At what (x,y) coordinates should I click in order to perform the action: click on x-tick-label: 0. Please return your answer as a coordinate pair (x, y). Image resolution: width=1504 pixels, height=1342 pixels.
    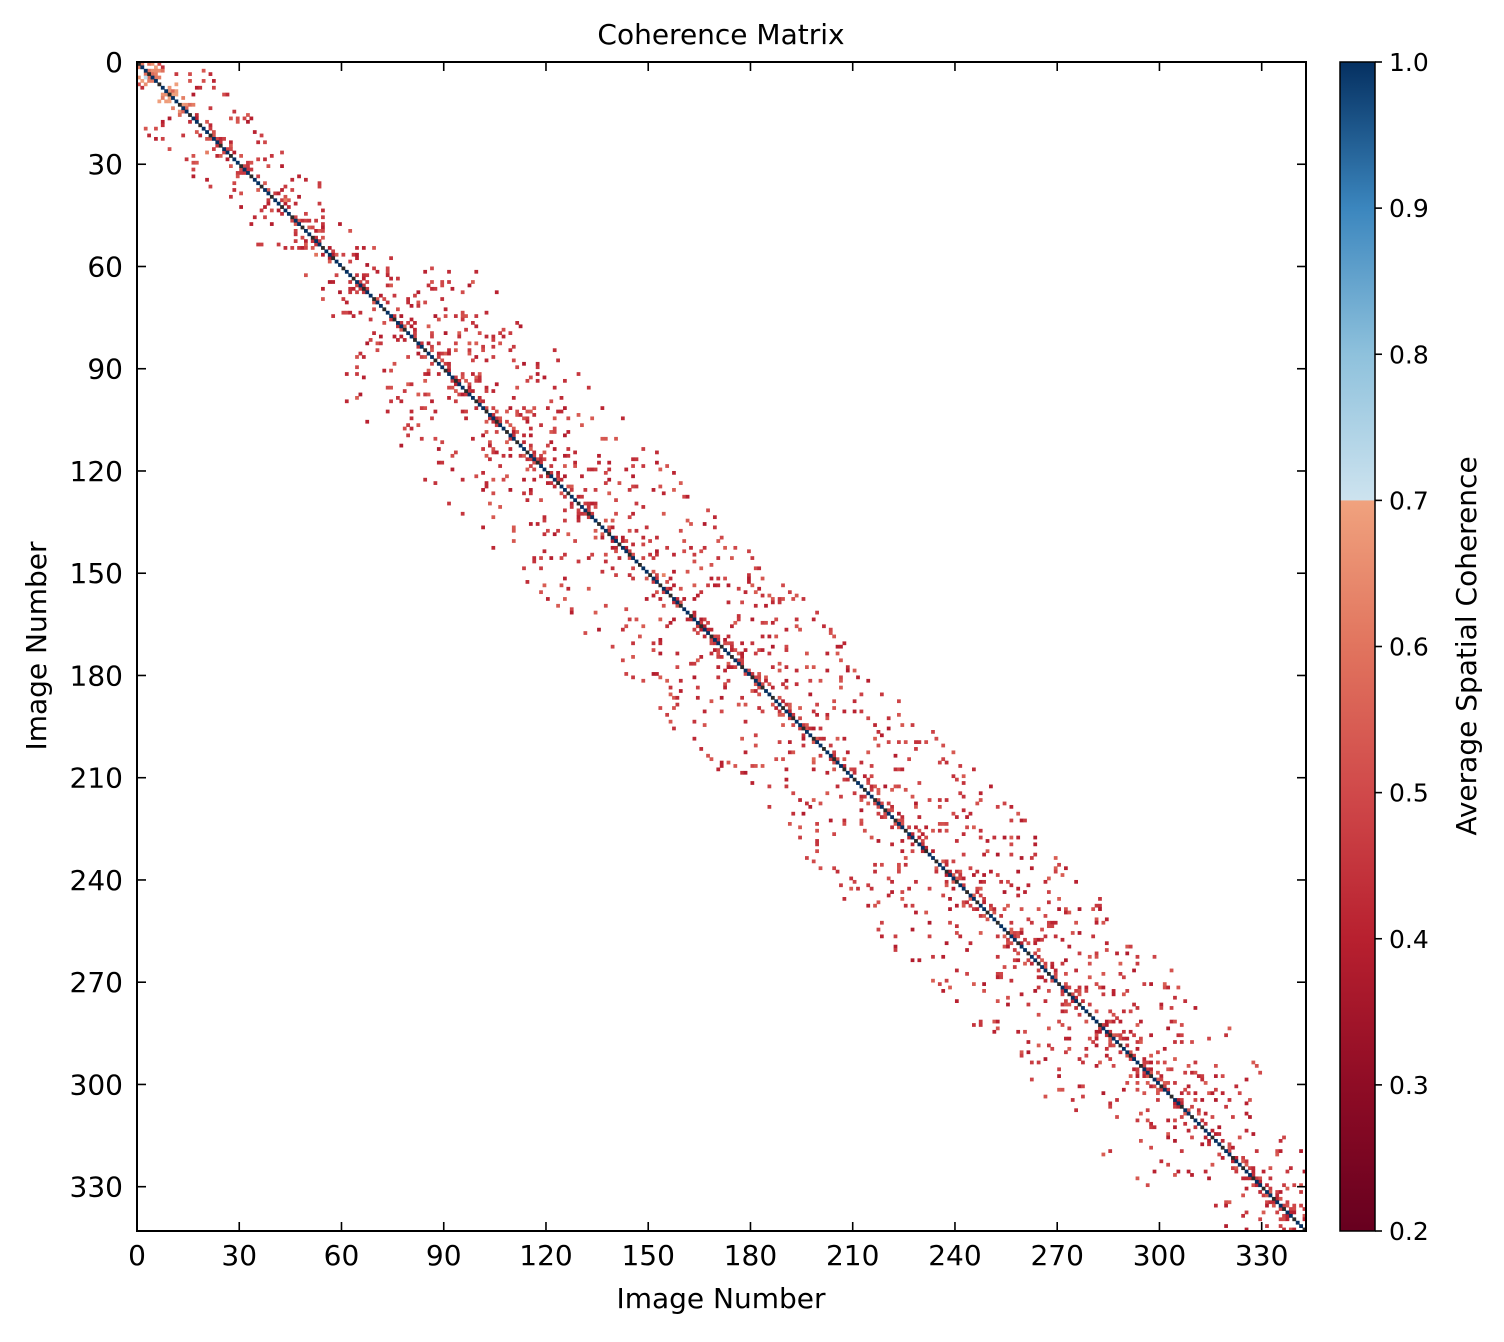
    Looking at the image, I should click on (137, 1255).